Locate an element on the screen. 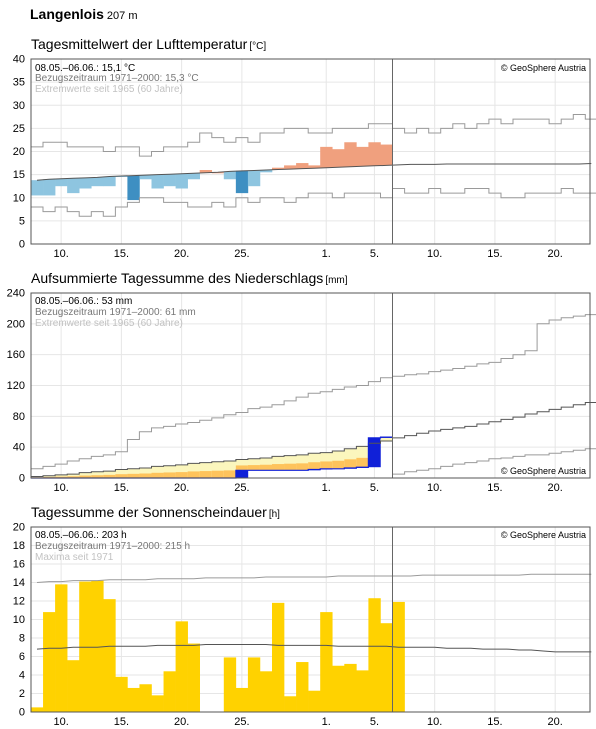 The width and height of the screenshot is (596, 729). temperature-panel-title: Tagesmittelwert der Lufttemperatur [°C] is located at coordinates (148, 44).